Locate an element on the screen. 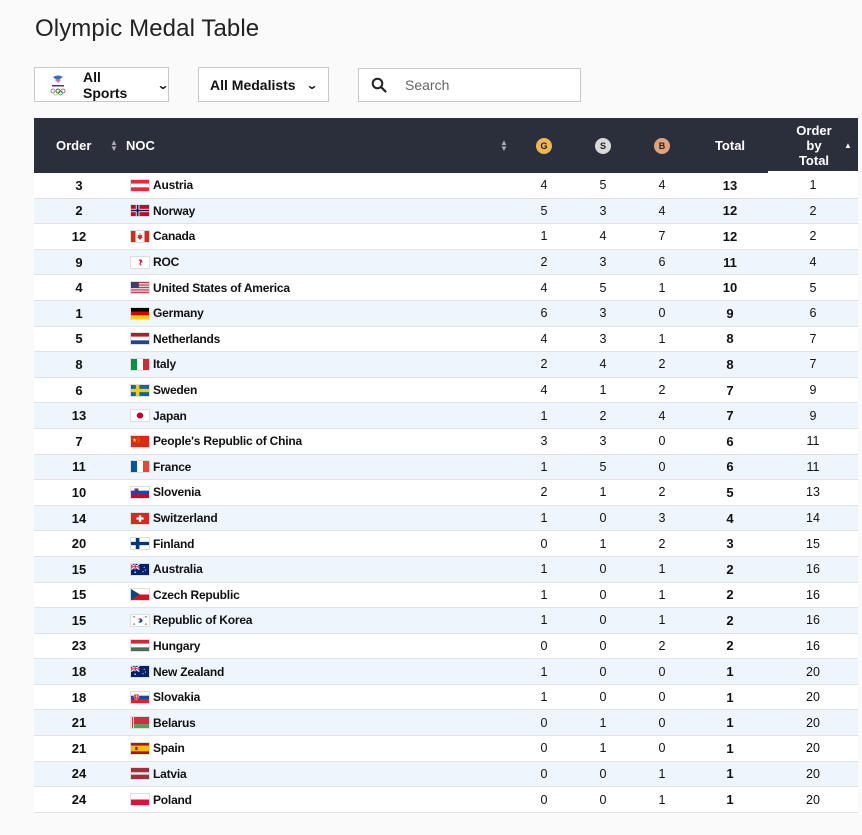 The width and height of the screenshot is (862, 835). table-row: 1 Germany 6 3 0 9 6 is located at coordinates (446, 313).